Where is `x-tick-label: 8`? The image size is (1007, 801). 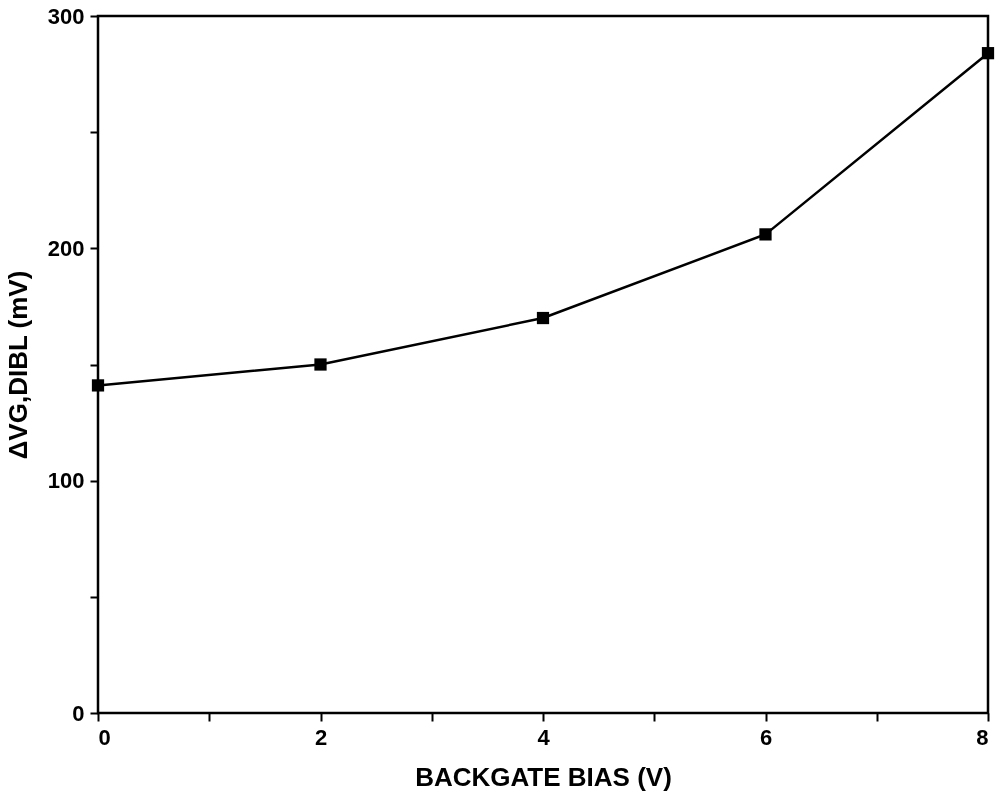 x-tick-label: 8 is located at coordinates (982, 737).